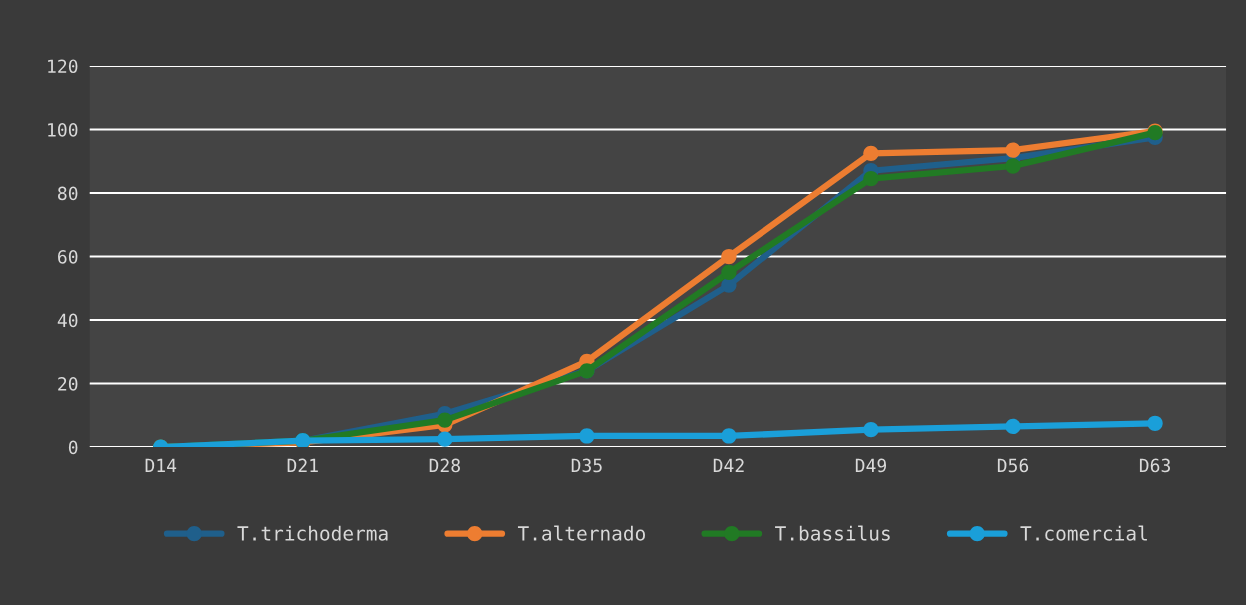  What do you see at coordinates (312, 533) in the screenshot?
I see `legend-label: T.trichoderma` at bounding box center [312, 533].